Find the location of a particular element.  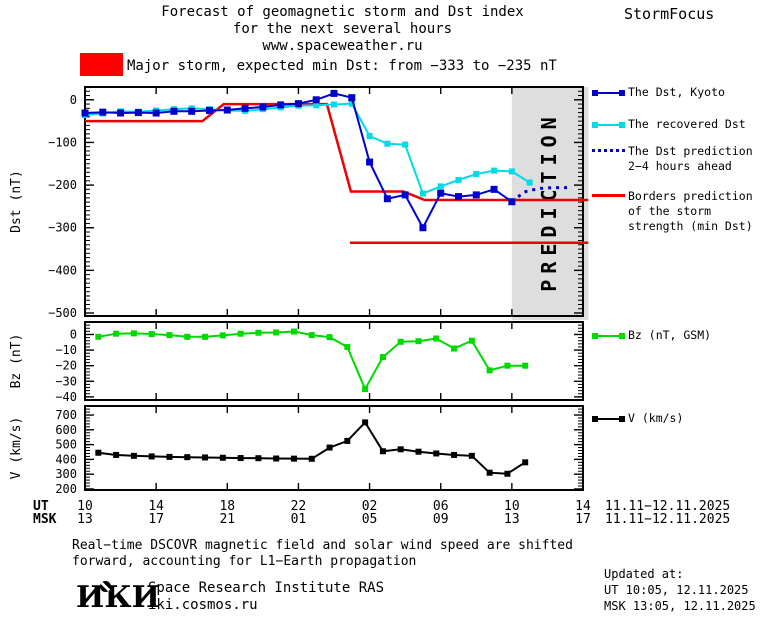

title-line-2: for the next several hours is located at coordinates (342, 29).